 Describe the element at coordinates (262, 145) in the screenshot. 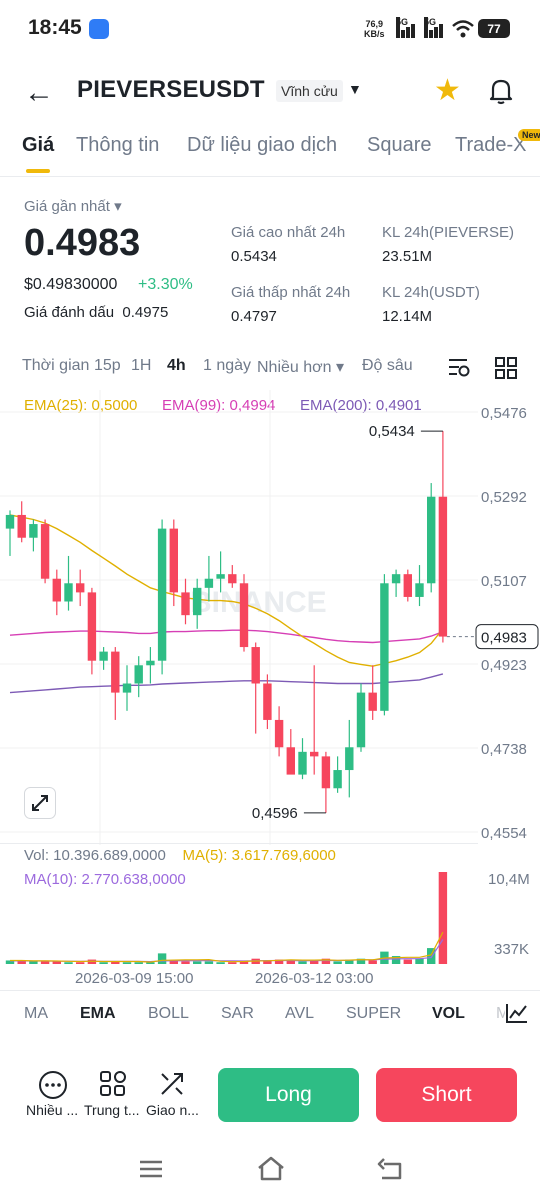

I see `tab-trading-data: Dữ liệu giao dịch` at that location.